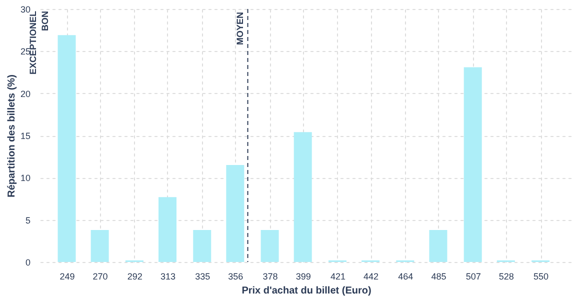 The width and height of the screenshot is (577, 300). Describe the element at coordinates (541, 277) in the screenshot. I see `x-tick-label: 550` at that location.